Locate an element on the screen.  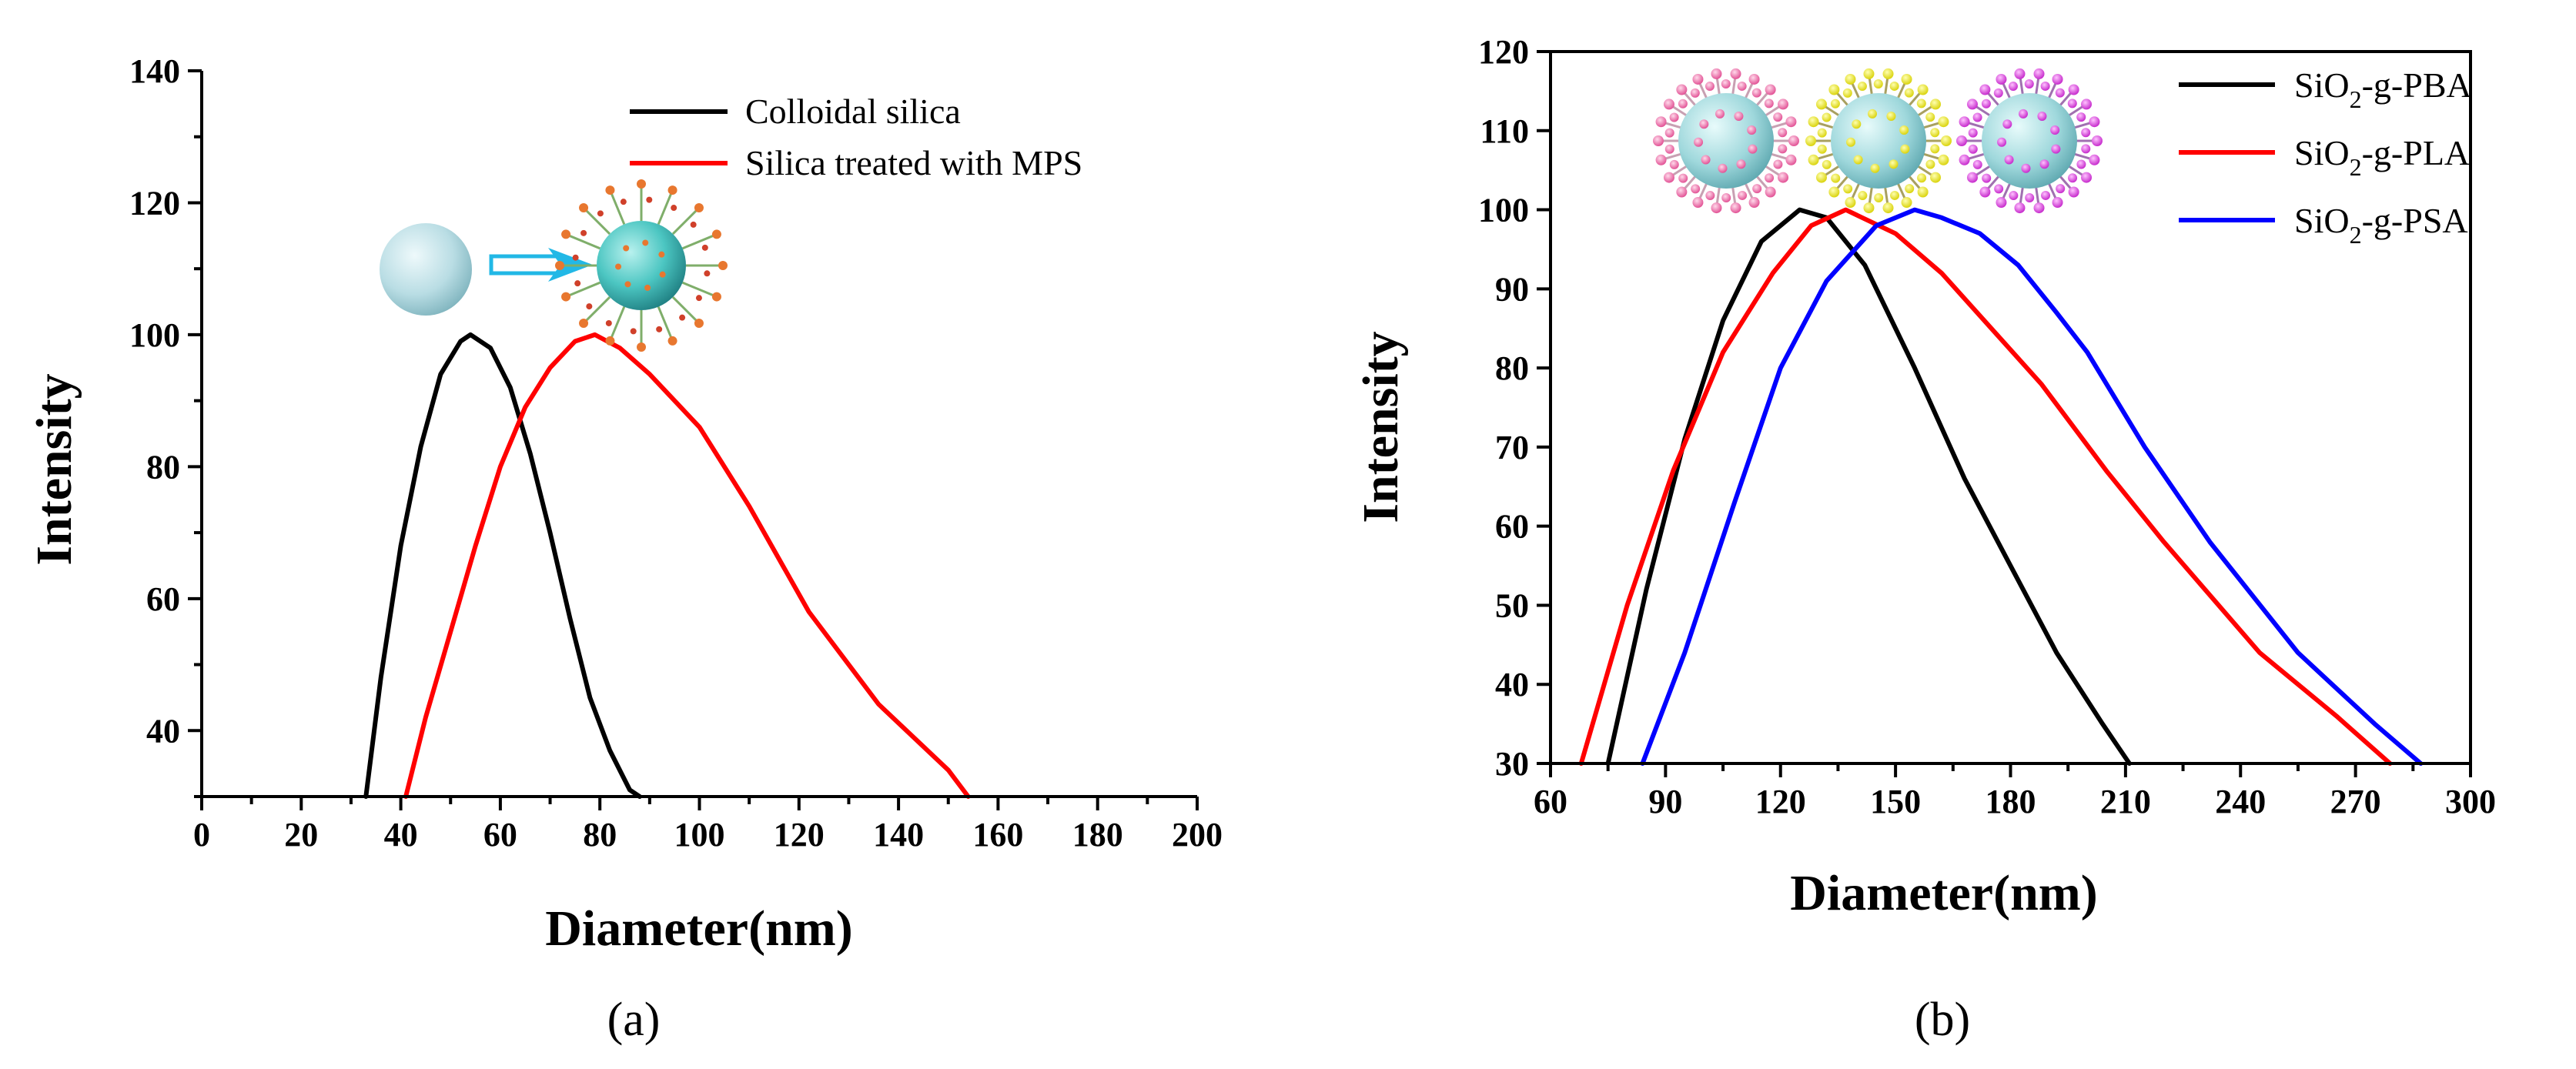
pla-grafted-particle-icon is located at coordinates (1879, 141).